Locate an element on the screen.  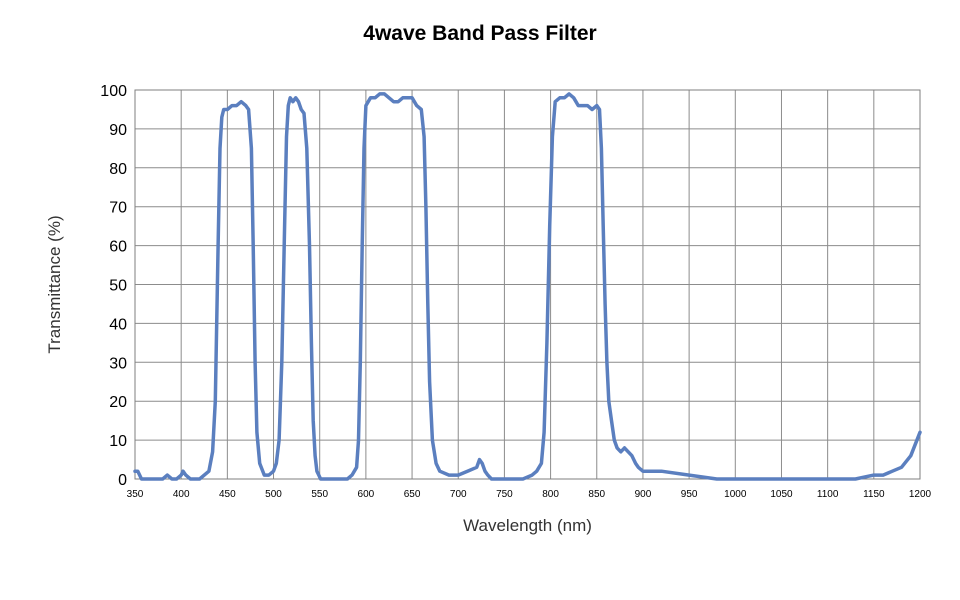
y-axis-label: Transmittance (%) is located at coordinates (54, 284).